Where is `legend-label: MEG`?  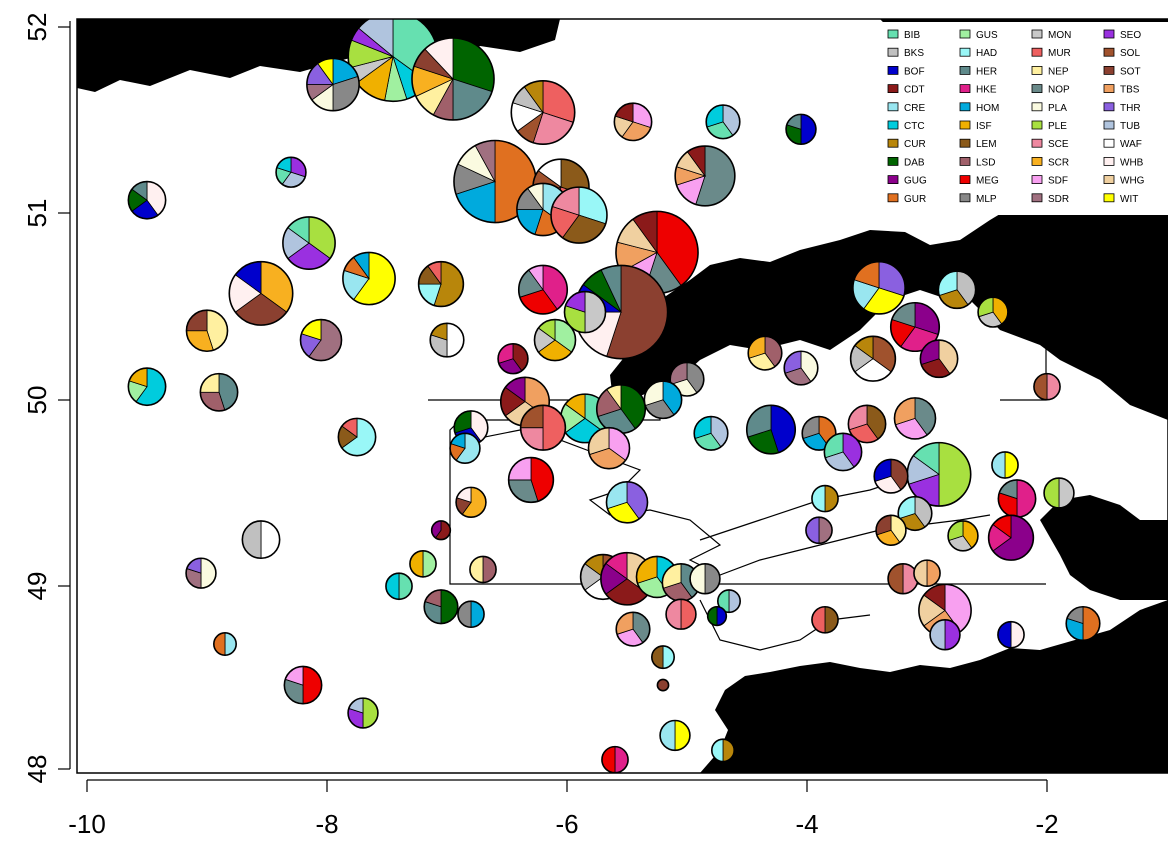 legend-label: MEG is located at coordinates (987, 181).